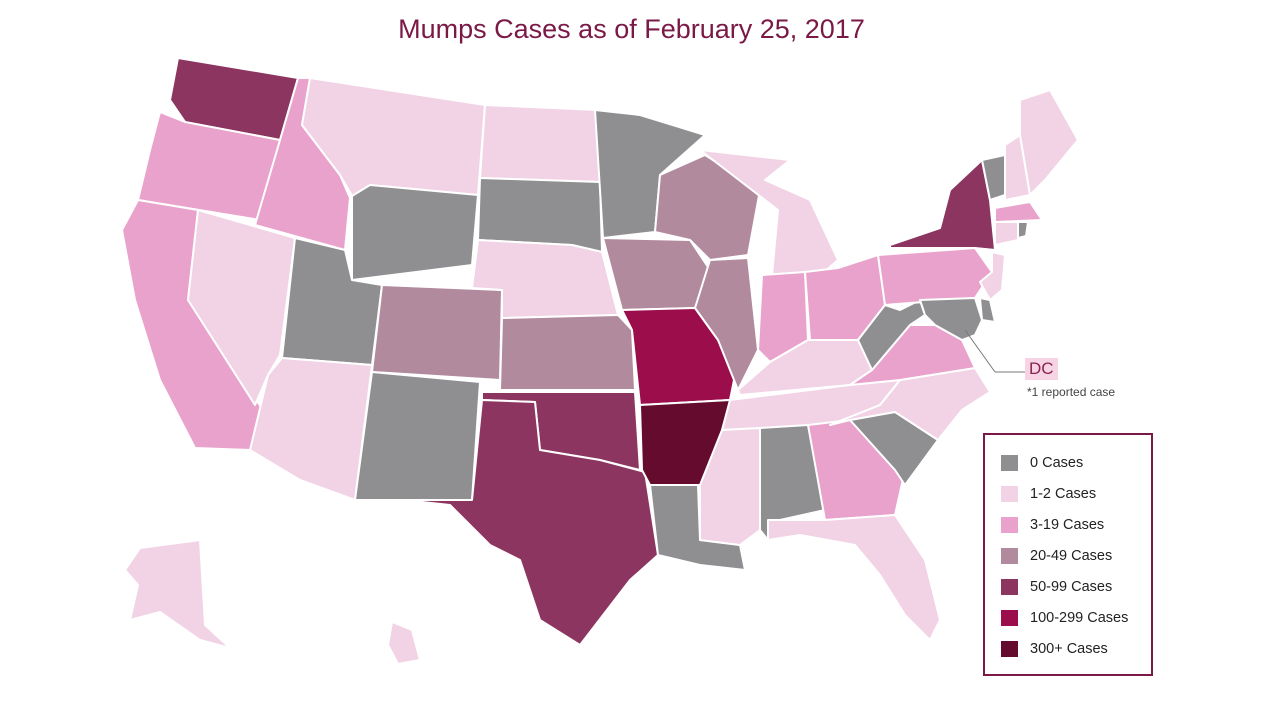 Image resolution: width=1280 pixels, height=720 pixels. I want to click on legend-item: 1-2 Cases, so click(1048, 494).